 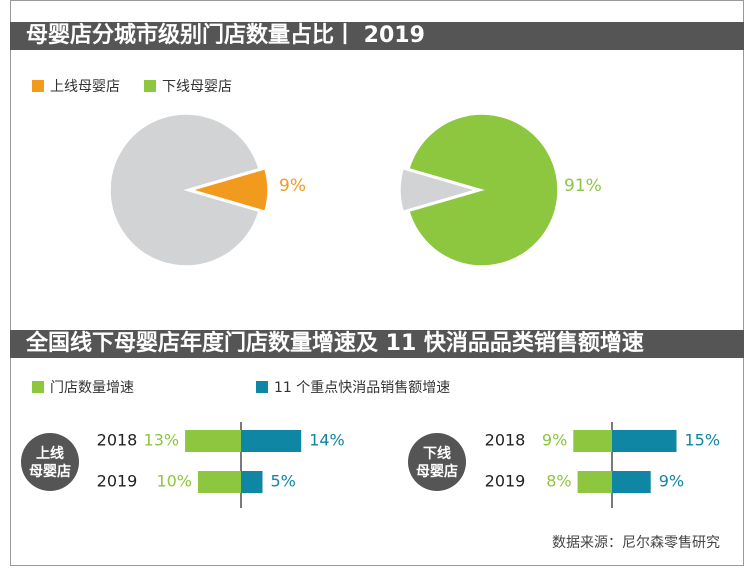 What do you see at coordinates (85, 87) in the screenshot?
I see `legend-label-upper-tier: 上线母婴店` at bounding box center [85, 87].